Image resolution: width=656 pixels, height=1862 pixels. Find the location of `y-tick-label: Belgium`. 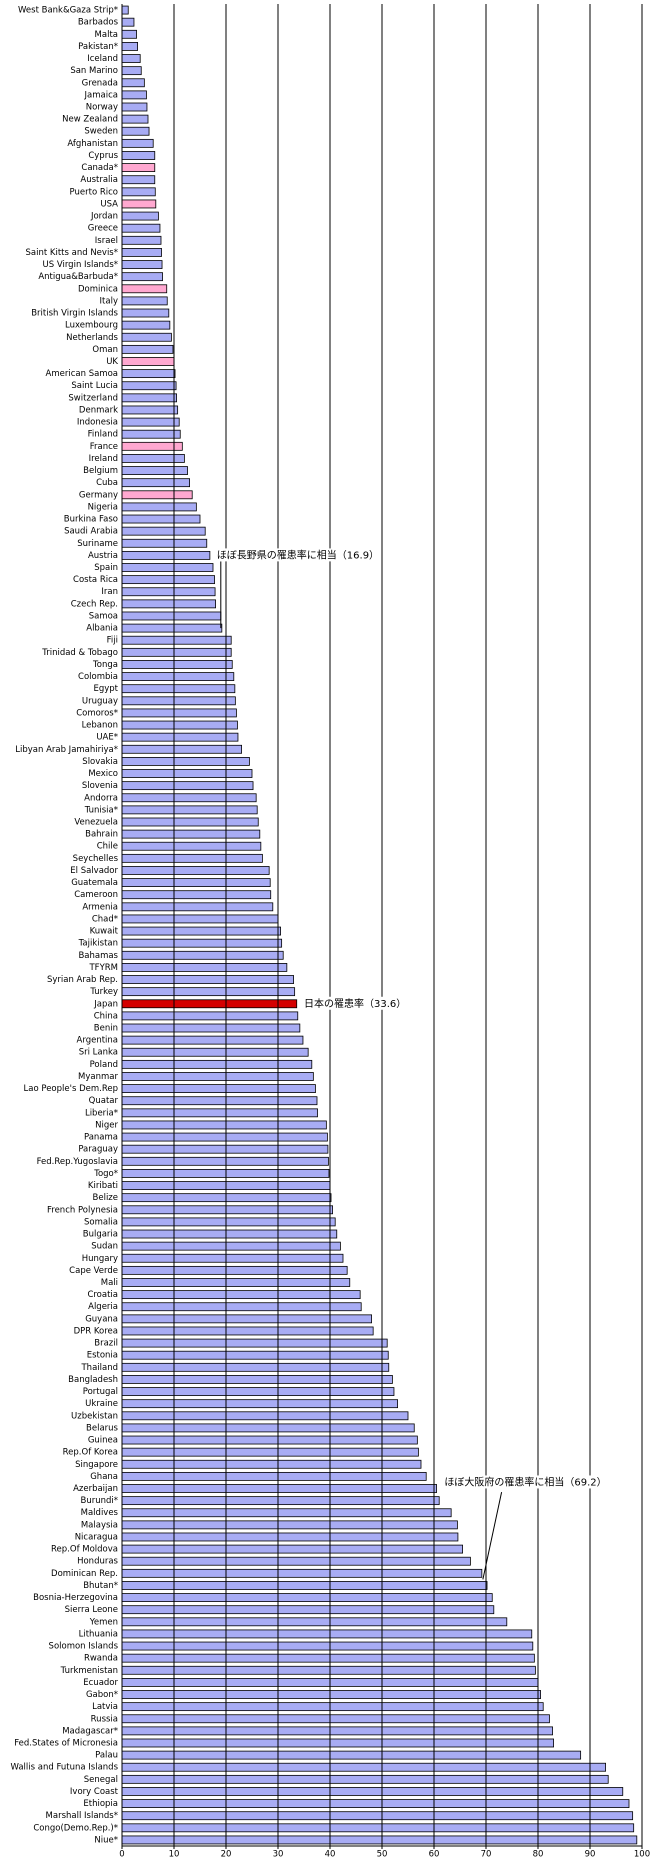

y-tick-label: Belgium is located at coordinates (100, 471).